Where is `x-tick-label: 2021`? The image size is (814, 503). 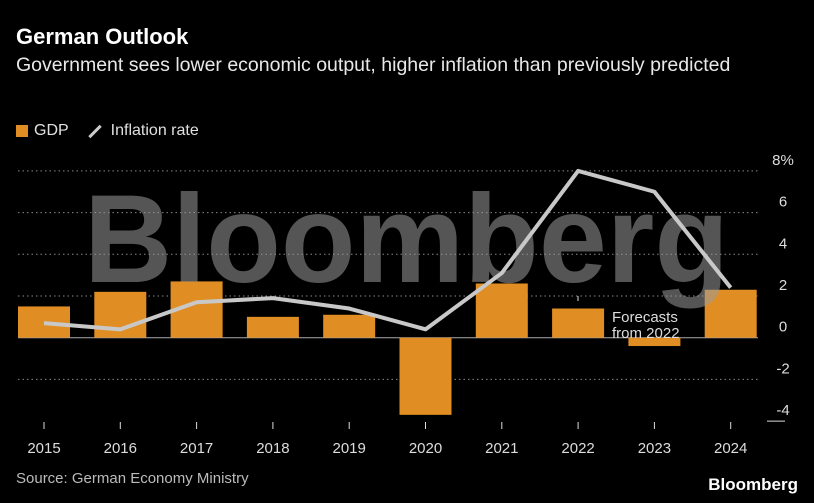
x-tick-label: 2021 is located at coordinates (501, 448).